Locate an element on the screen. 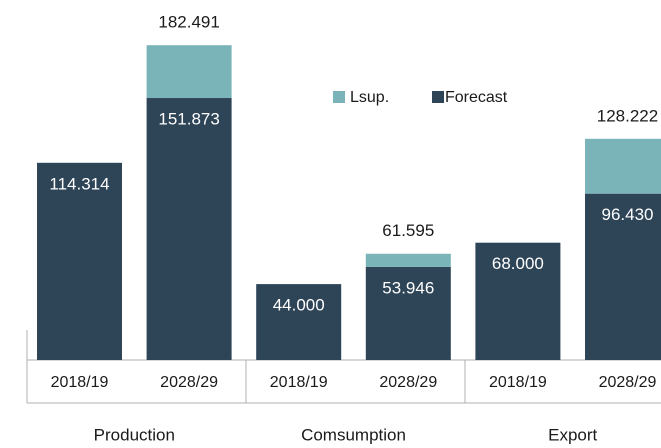 The image size is (661, 448). legend-label: Forecast is located at coordinates (476, 97).